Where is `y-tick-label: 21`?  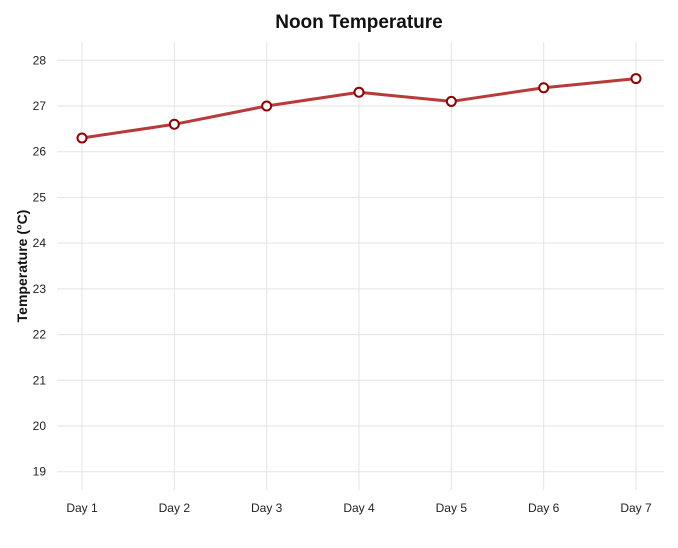 y-tick-label: 21 is located at coordinates (40, 380).